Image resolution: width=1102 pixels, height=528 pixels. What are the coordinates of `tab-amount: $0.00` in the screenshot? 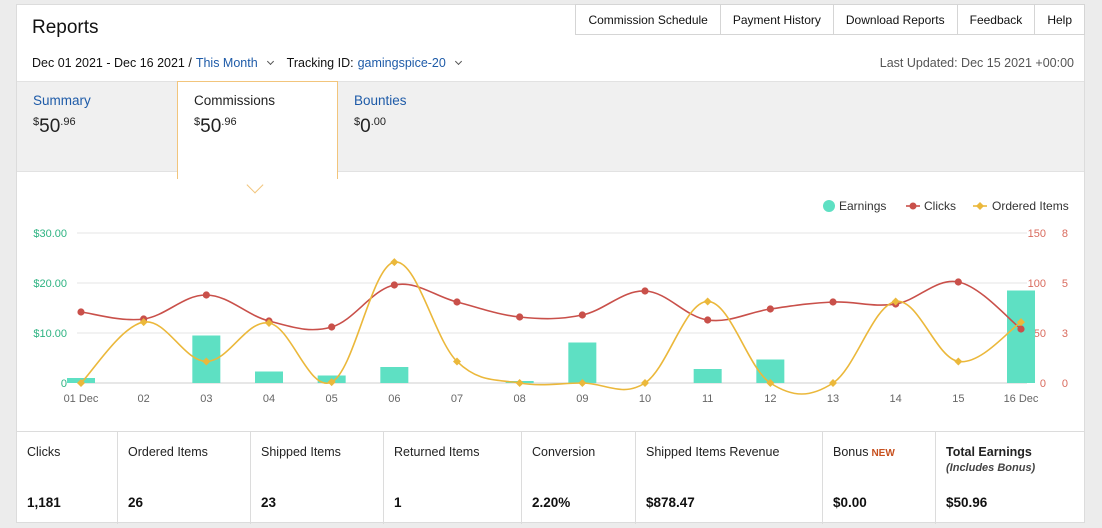 It's located at (370, 126).